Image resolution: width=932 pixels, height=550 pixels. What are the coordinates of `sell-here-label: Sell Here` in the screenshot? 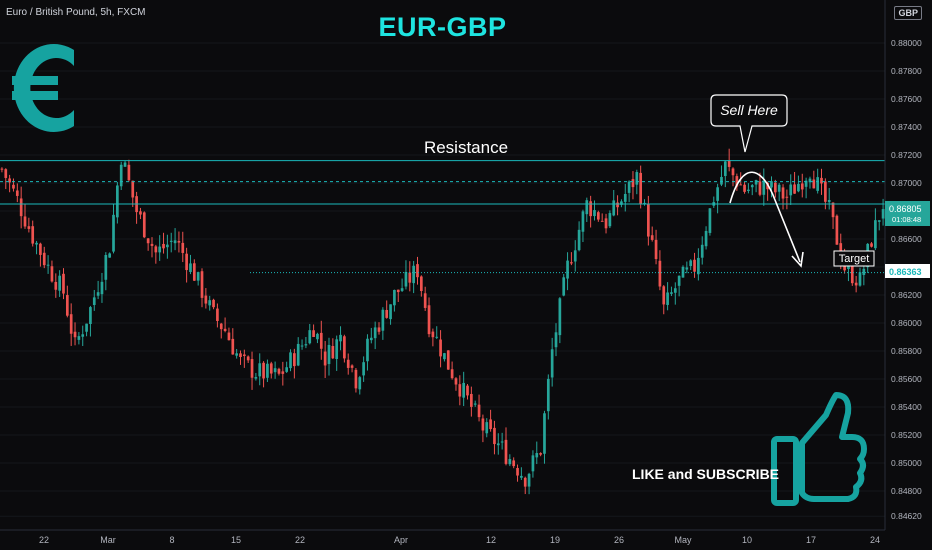 It's located at (749, 110).